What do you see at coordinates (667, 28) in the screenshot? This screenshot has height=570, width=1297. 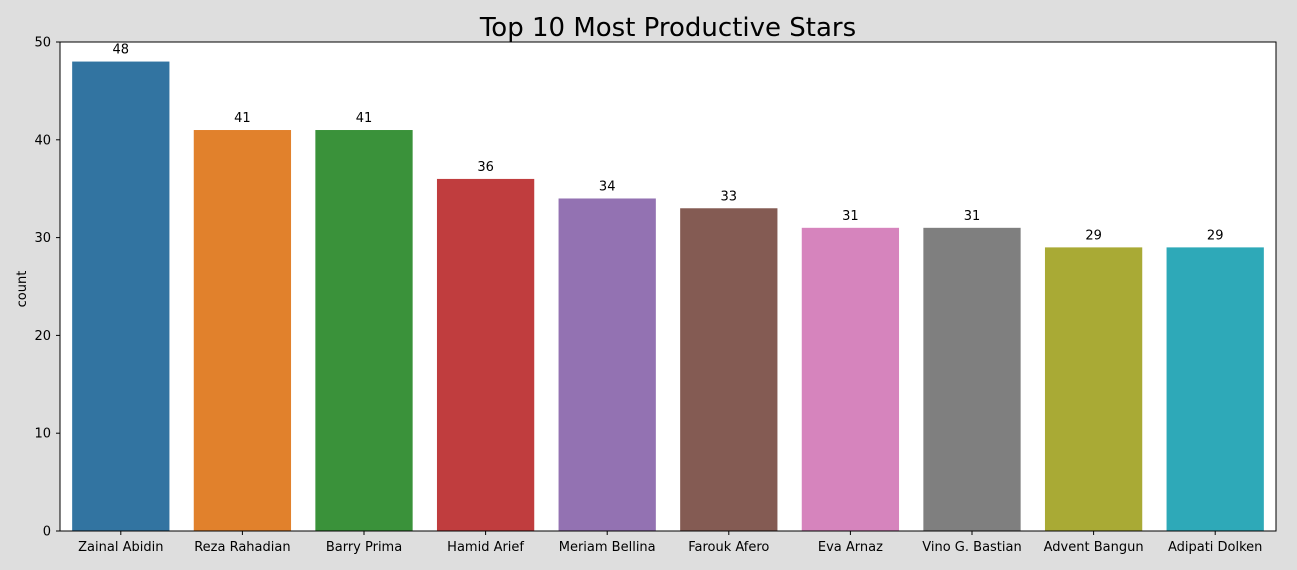 I see `chart-title: Top 10 Most Productive Stars` at bounding box center [667, 28].